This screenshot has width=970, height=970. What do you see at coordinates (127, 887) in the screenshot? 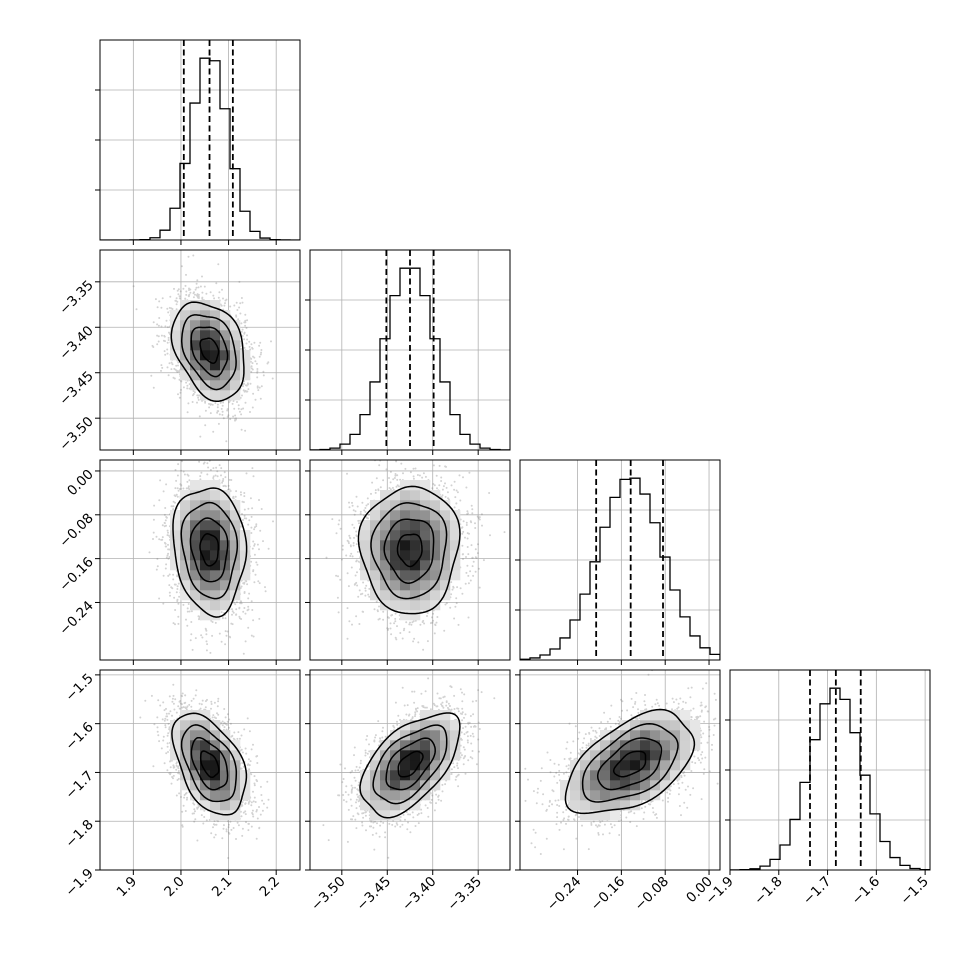
I see `xtick-label-0-0: 1.9` at bounding box center [127, 887].